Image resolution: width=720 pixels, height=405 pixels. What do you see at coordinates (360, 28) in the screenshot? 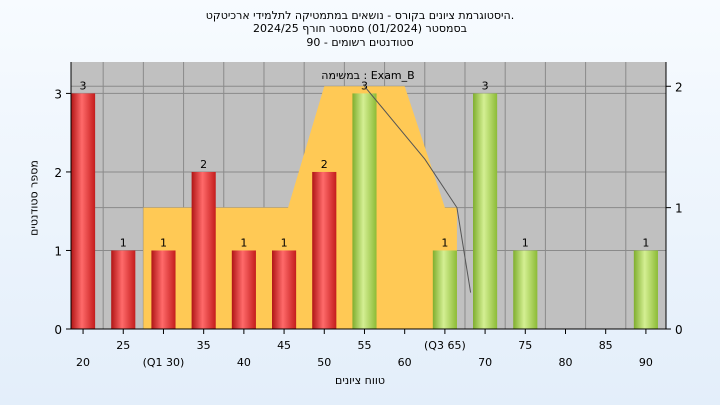
I see `chart-title-line-2: בסמסטר (01/2024) סמסטר חורף 2024/25` at bounding box center [360, 28].